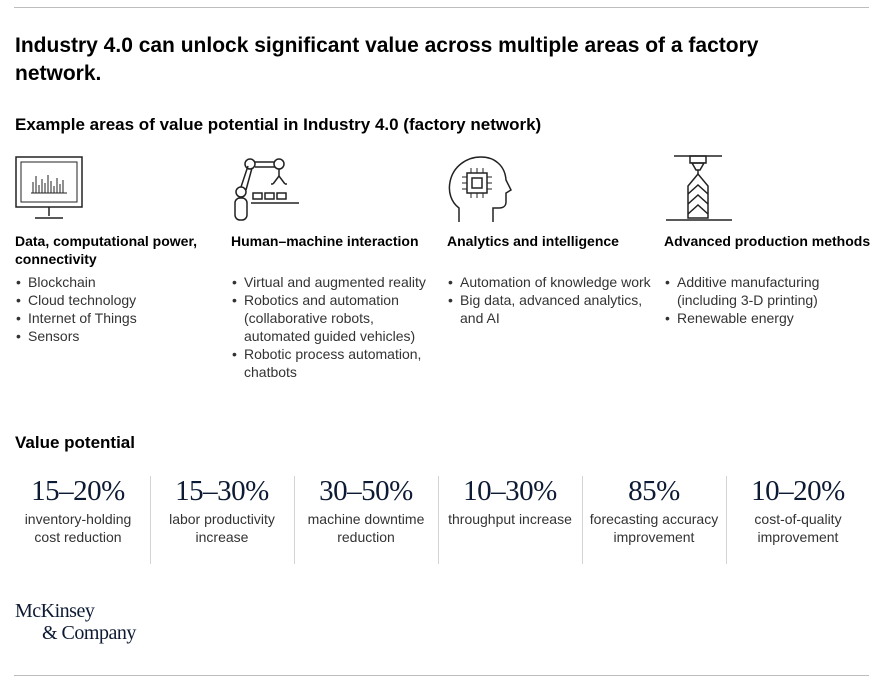  What do you see at coordinates (222, 528) in the screenshot?
I see `stat-label: labor productivity increase` at bounding box center [222, 528].